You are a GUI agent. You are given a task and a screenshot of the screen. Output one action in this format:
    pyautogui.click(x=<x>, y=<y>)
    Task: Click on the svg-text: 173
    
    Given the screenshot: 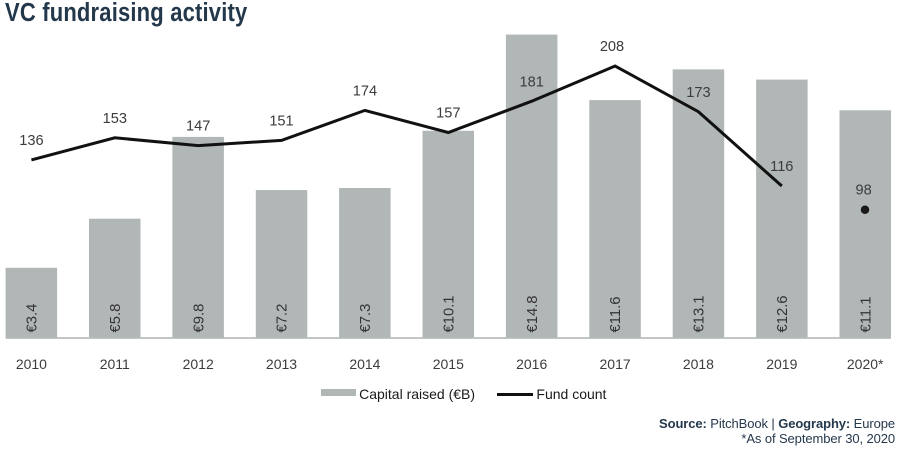 What is the action you would take?
    pyautogui.click(x=698, y=93)
    